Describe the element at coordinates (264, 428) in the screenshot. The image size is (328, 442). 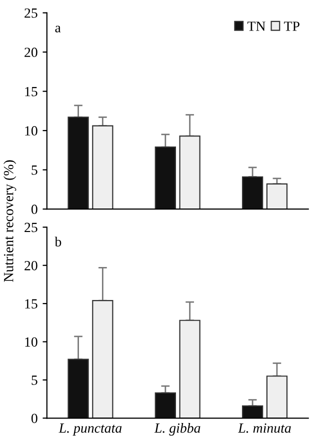
I see `x-tick-label: L. minuta` at that location.